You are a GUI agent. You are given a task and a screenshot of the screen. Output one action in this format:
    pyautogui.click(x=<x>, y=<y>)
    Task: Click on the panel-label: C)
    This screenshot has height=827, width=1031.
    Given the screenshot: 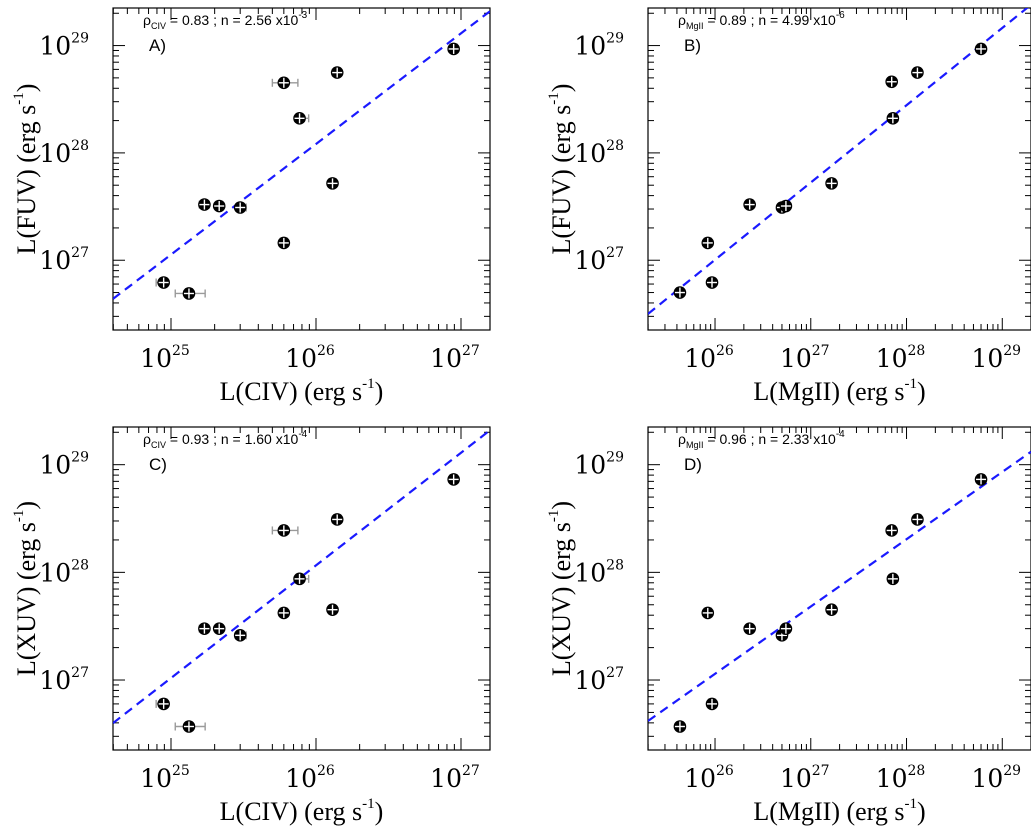 What is the action you would take?
    pyautogui.click(x=158, y=464)
    